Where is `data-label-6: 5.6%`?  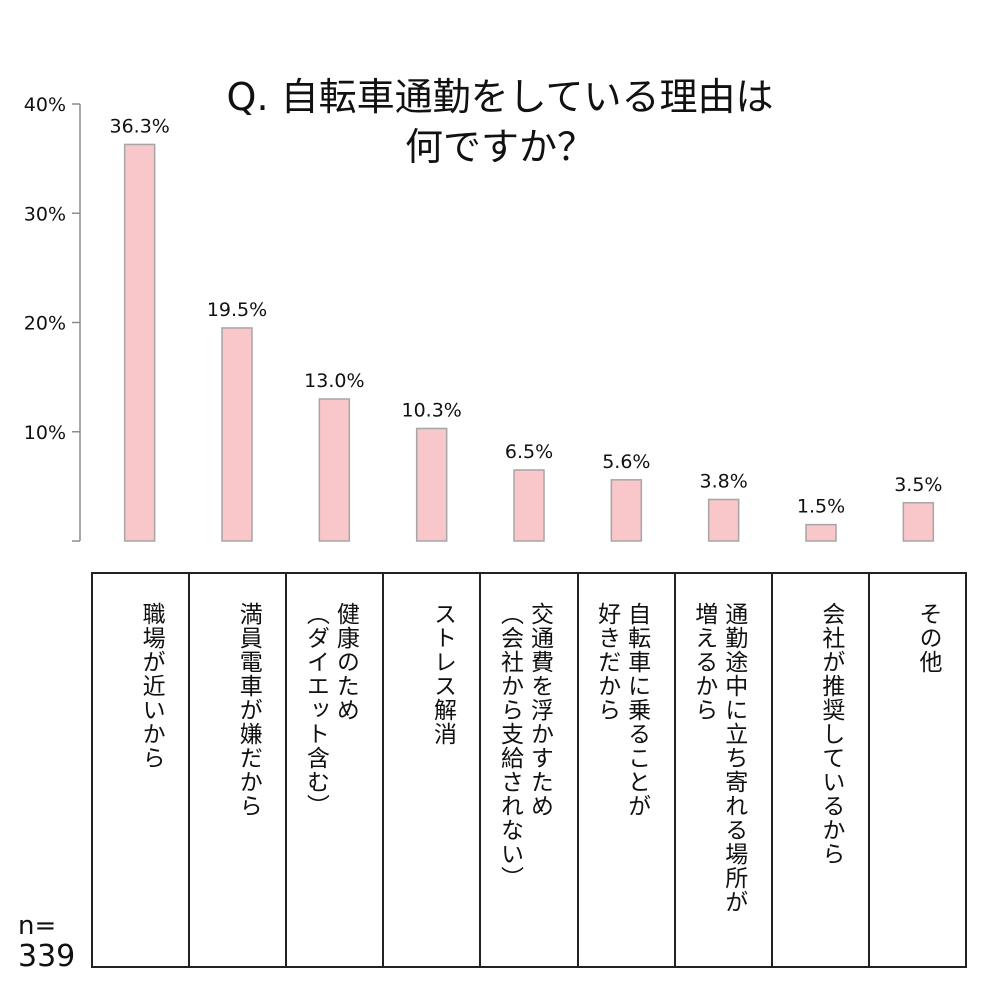 data-label-6: 5.6% is located at coordinates (626, 462).